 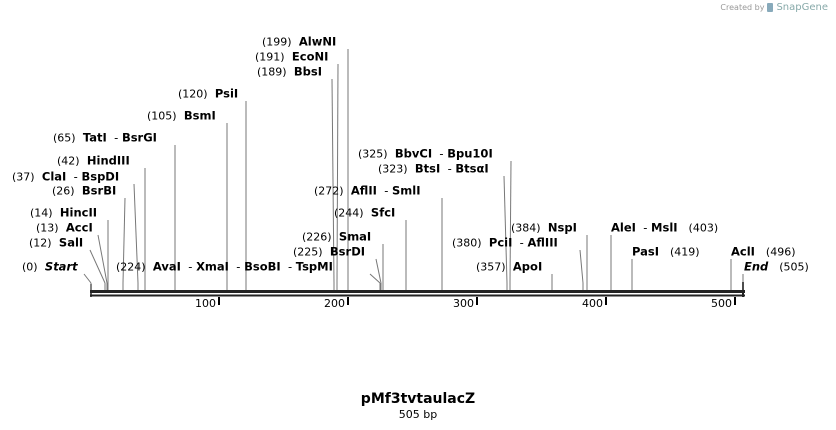 I want to click on enzyme-site-label: (13) AccI, so click(x=64, y=228).